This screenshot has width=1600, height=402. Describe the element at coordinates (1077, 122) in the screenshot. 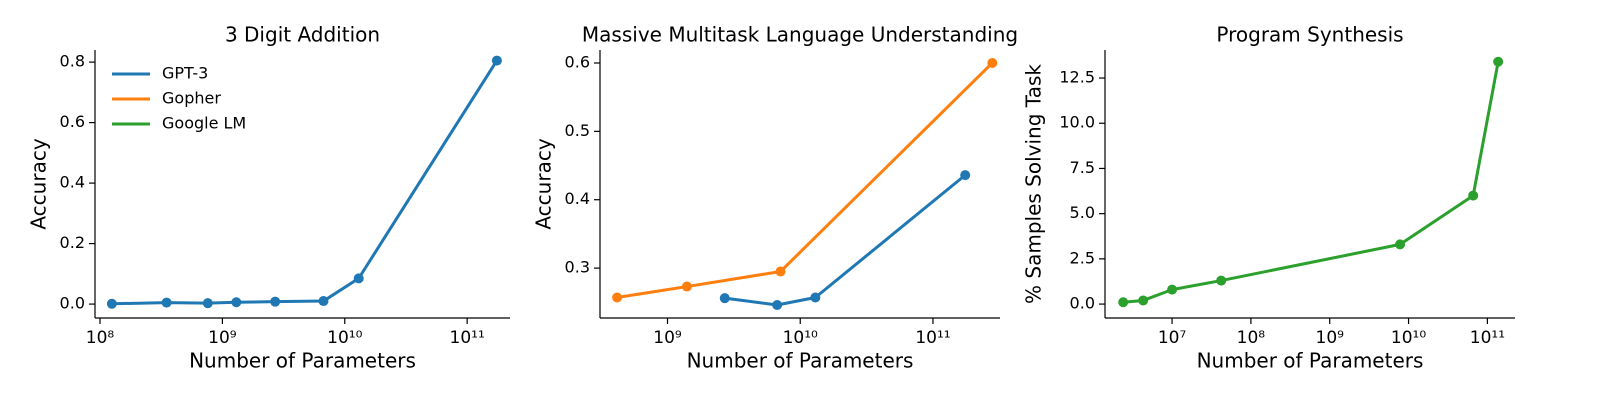

I see `y-tick-label: 10.0` at that location.